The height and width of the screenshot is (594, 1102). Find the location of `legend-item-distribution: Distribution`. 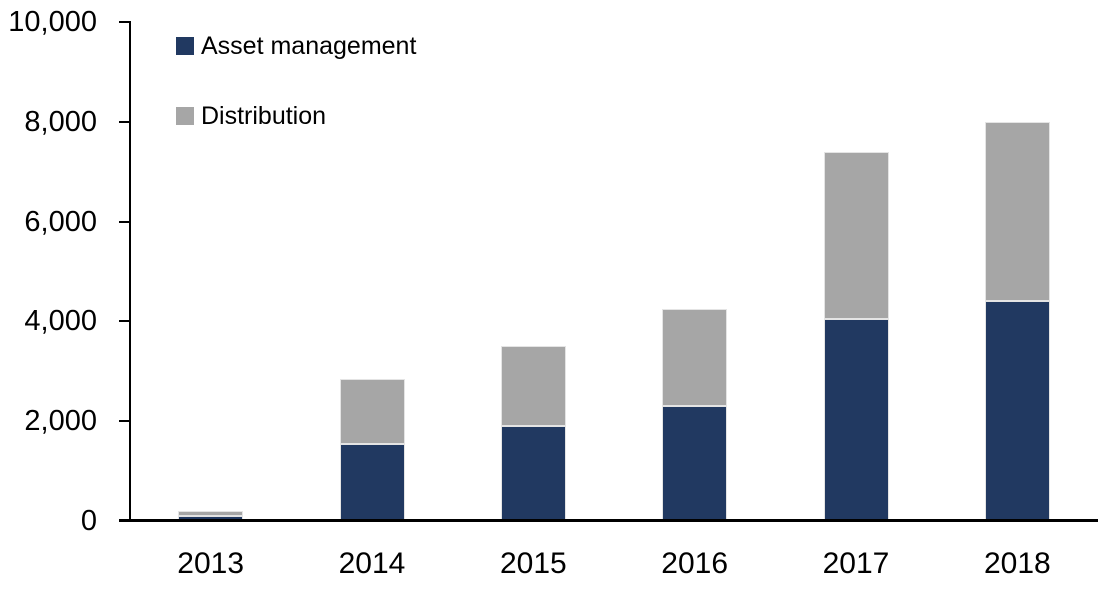

legend-item-distribution: Distribution is located at coordinates (251, 116).